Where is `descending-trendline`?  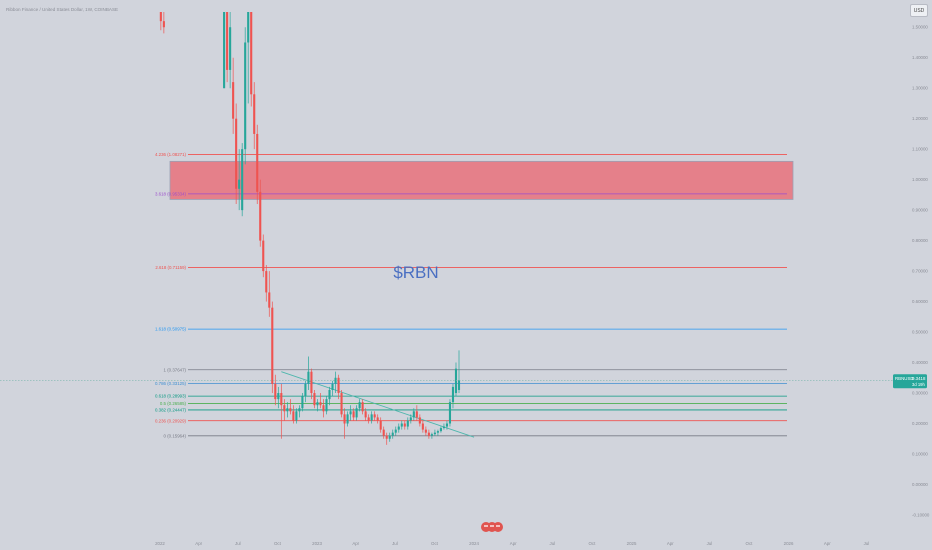 descending-trendline is located at coordinates (378, 404).